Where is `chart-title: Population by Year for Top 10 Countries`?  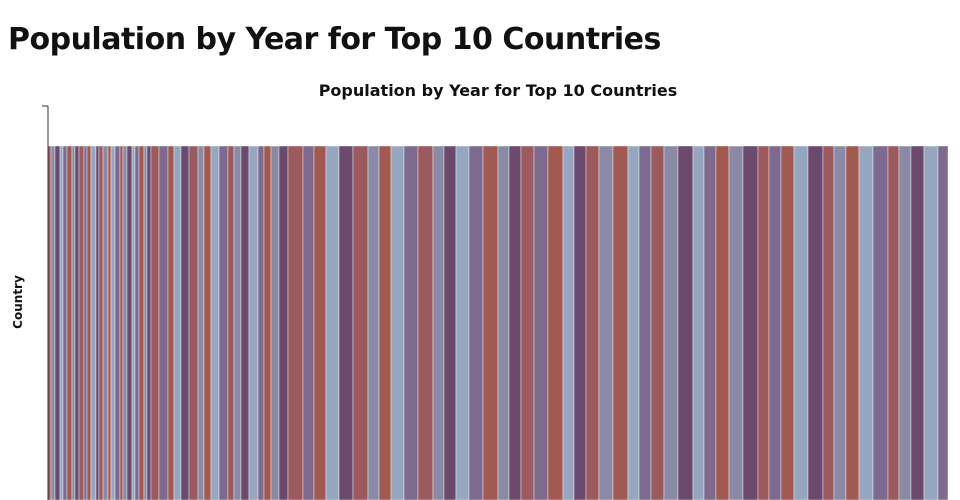
chart-title: Population by Year for Top 10 Countries is located at coordinates (498, 90).